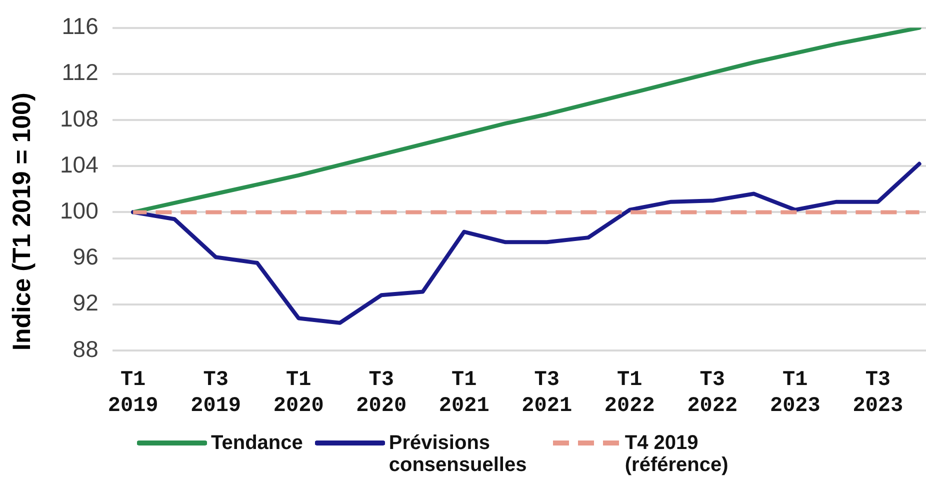  I want to click on x-tick-label: T1 2023, so click(795, 393).